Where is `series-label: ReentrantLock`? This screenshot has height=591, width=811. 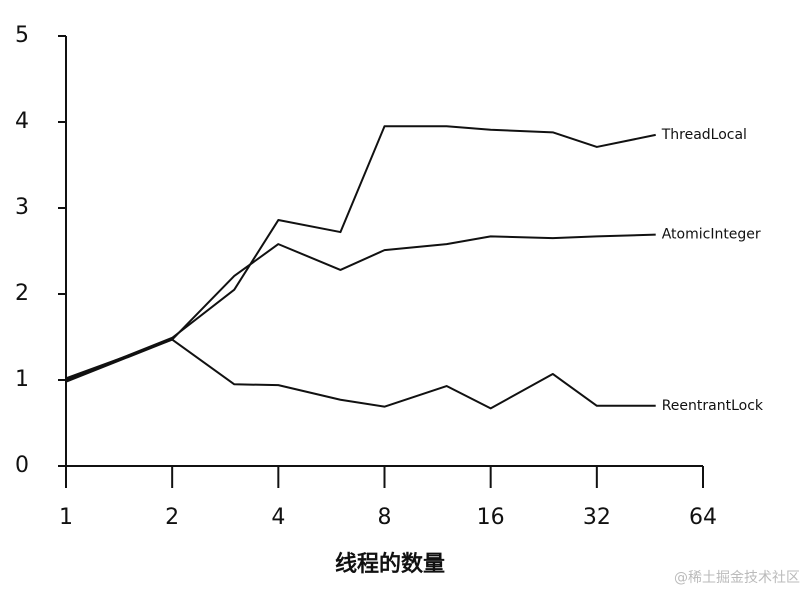 series-label: ReentrantLock is located at coordinates (713, 406).